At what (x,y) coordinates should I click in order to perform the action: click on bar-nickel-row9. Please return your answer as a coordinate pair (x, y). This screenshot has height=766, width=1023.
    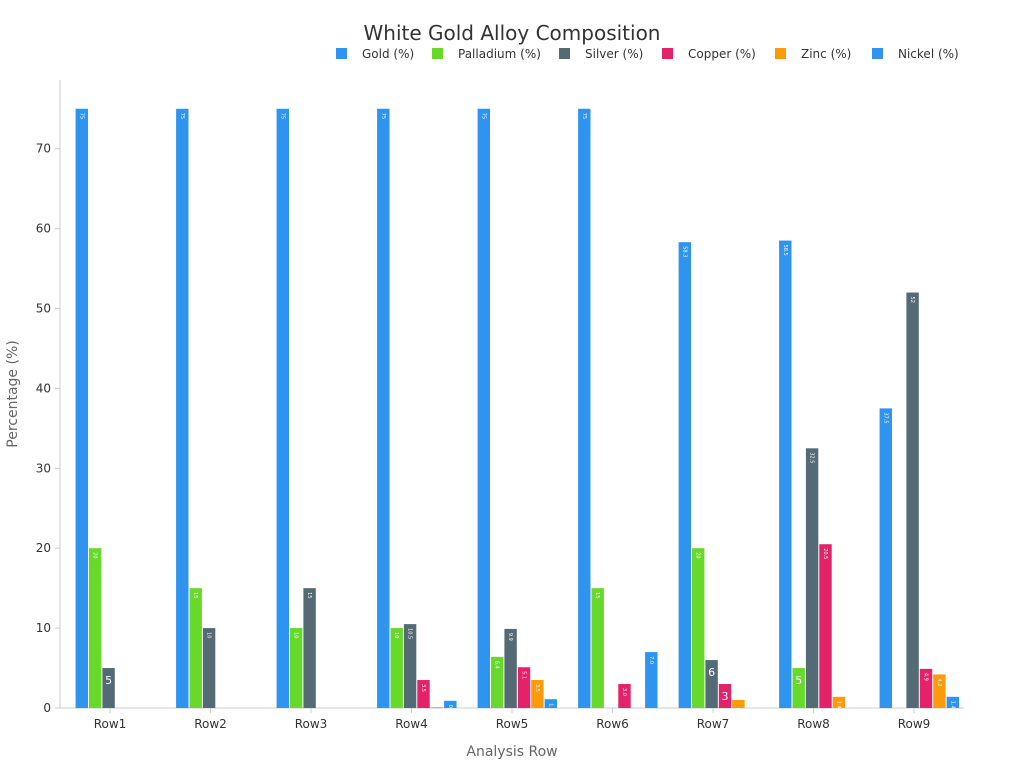
    Looking at the image, I should click on (952, 702).